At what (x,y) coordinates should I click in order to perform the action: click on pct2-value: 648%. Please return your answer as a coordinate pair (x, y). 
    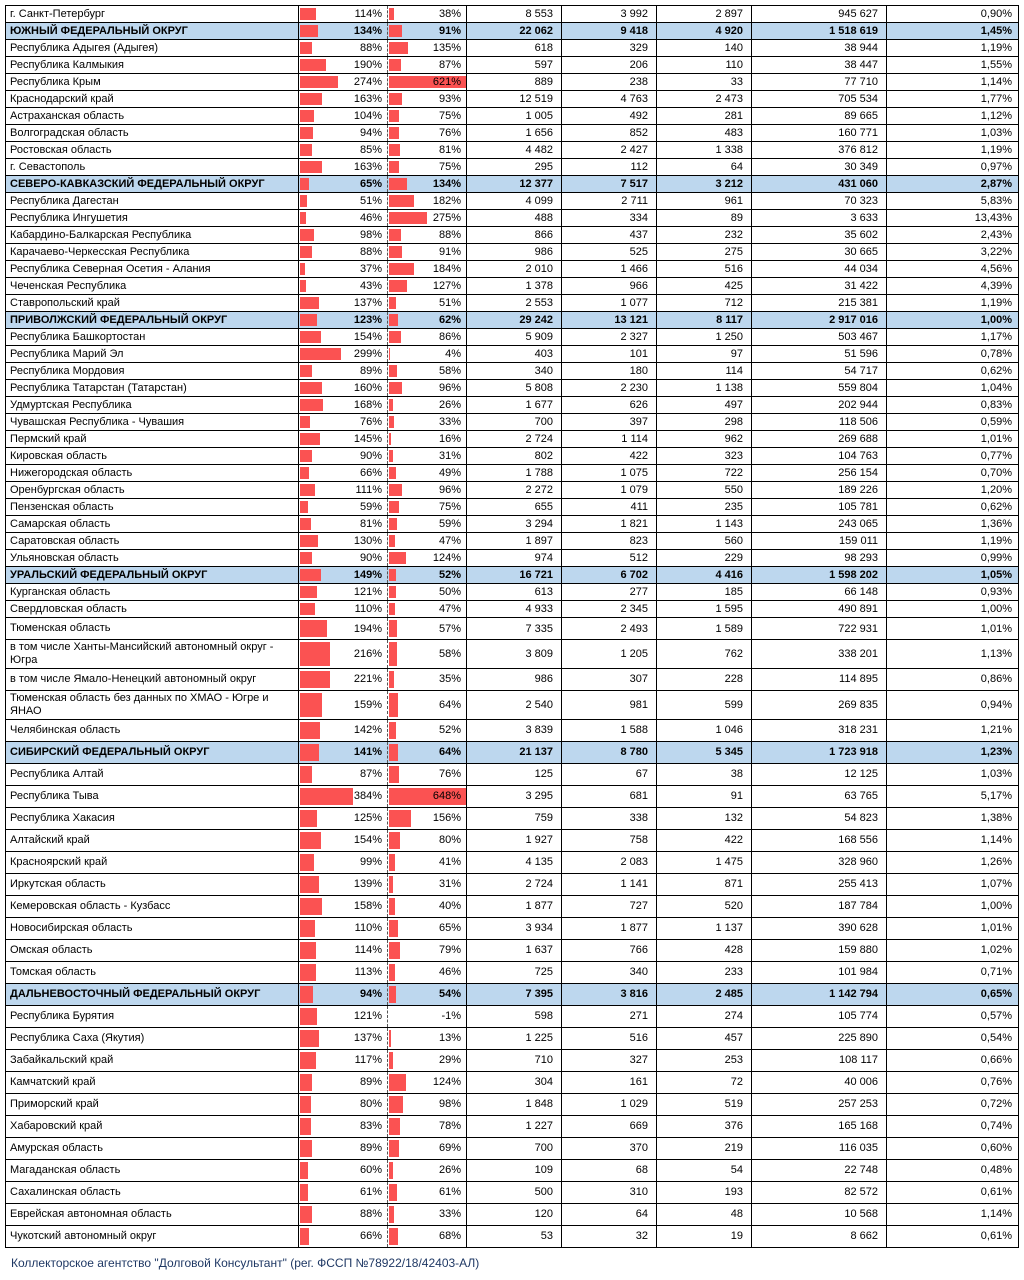
    Looking at the image, I should click on (446, 796).